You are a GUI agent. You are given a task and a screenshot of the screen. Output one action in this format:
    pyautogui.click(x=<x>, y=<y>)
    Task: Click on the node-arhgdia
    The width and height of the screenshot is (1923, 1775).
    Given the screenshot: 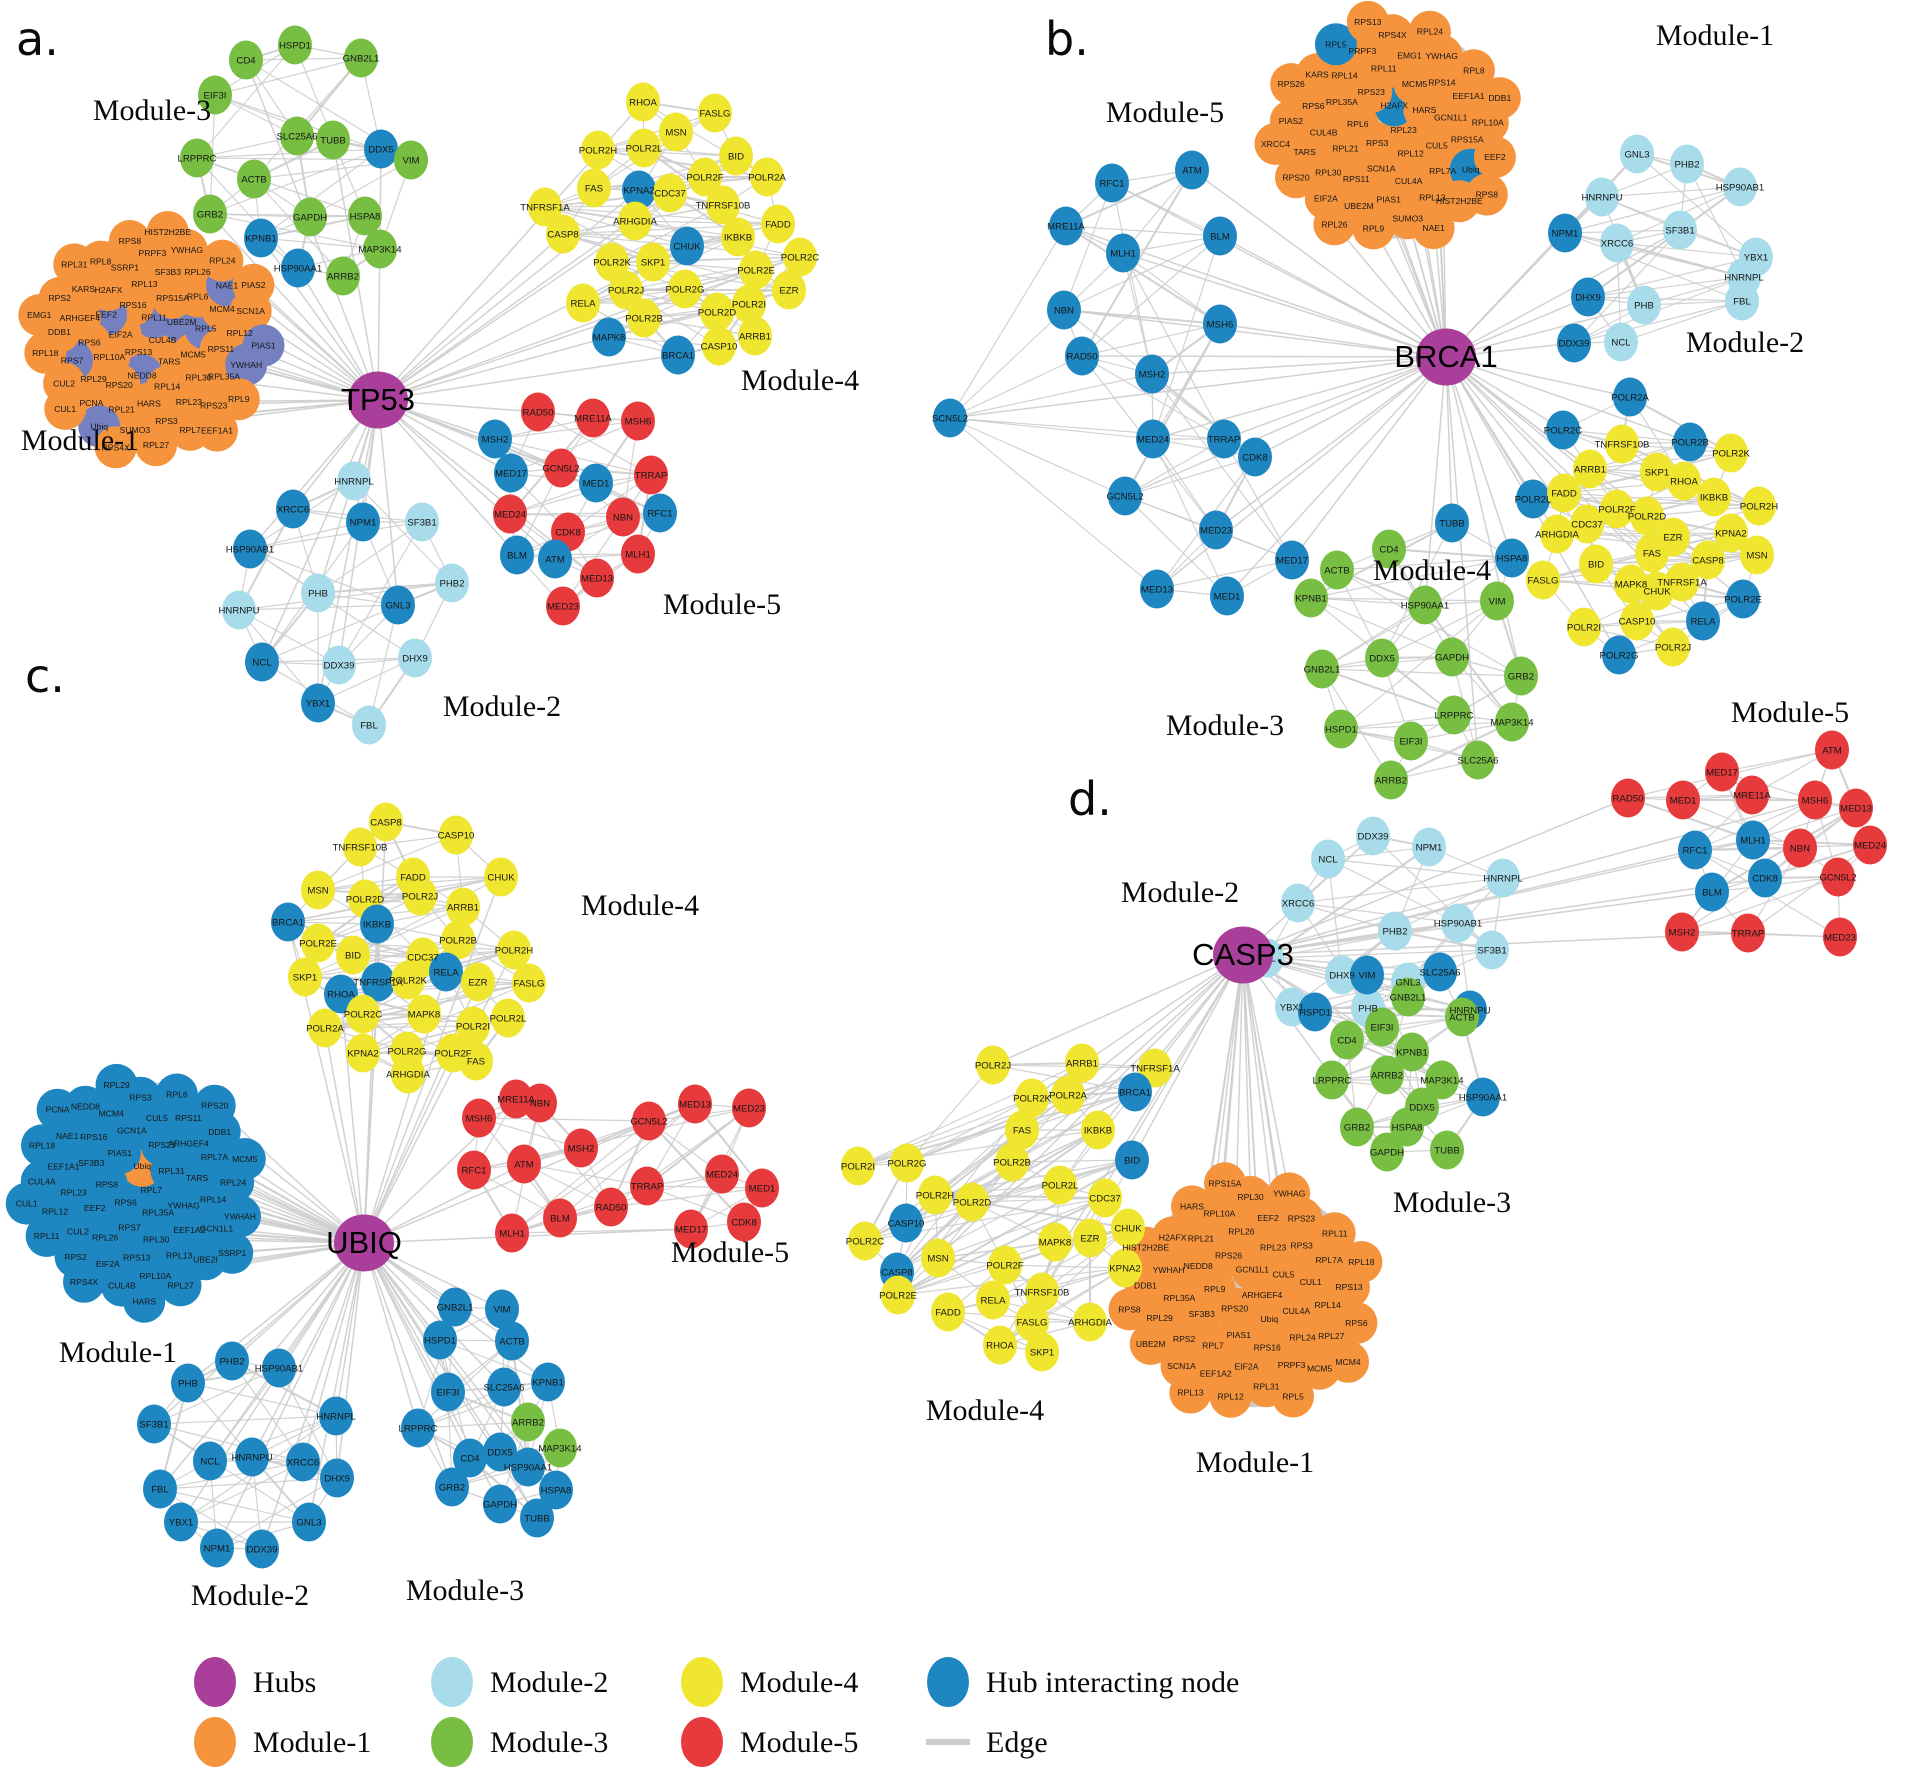 What is the action you would take?
    pyautogui.click(x=635, y=221)
    